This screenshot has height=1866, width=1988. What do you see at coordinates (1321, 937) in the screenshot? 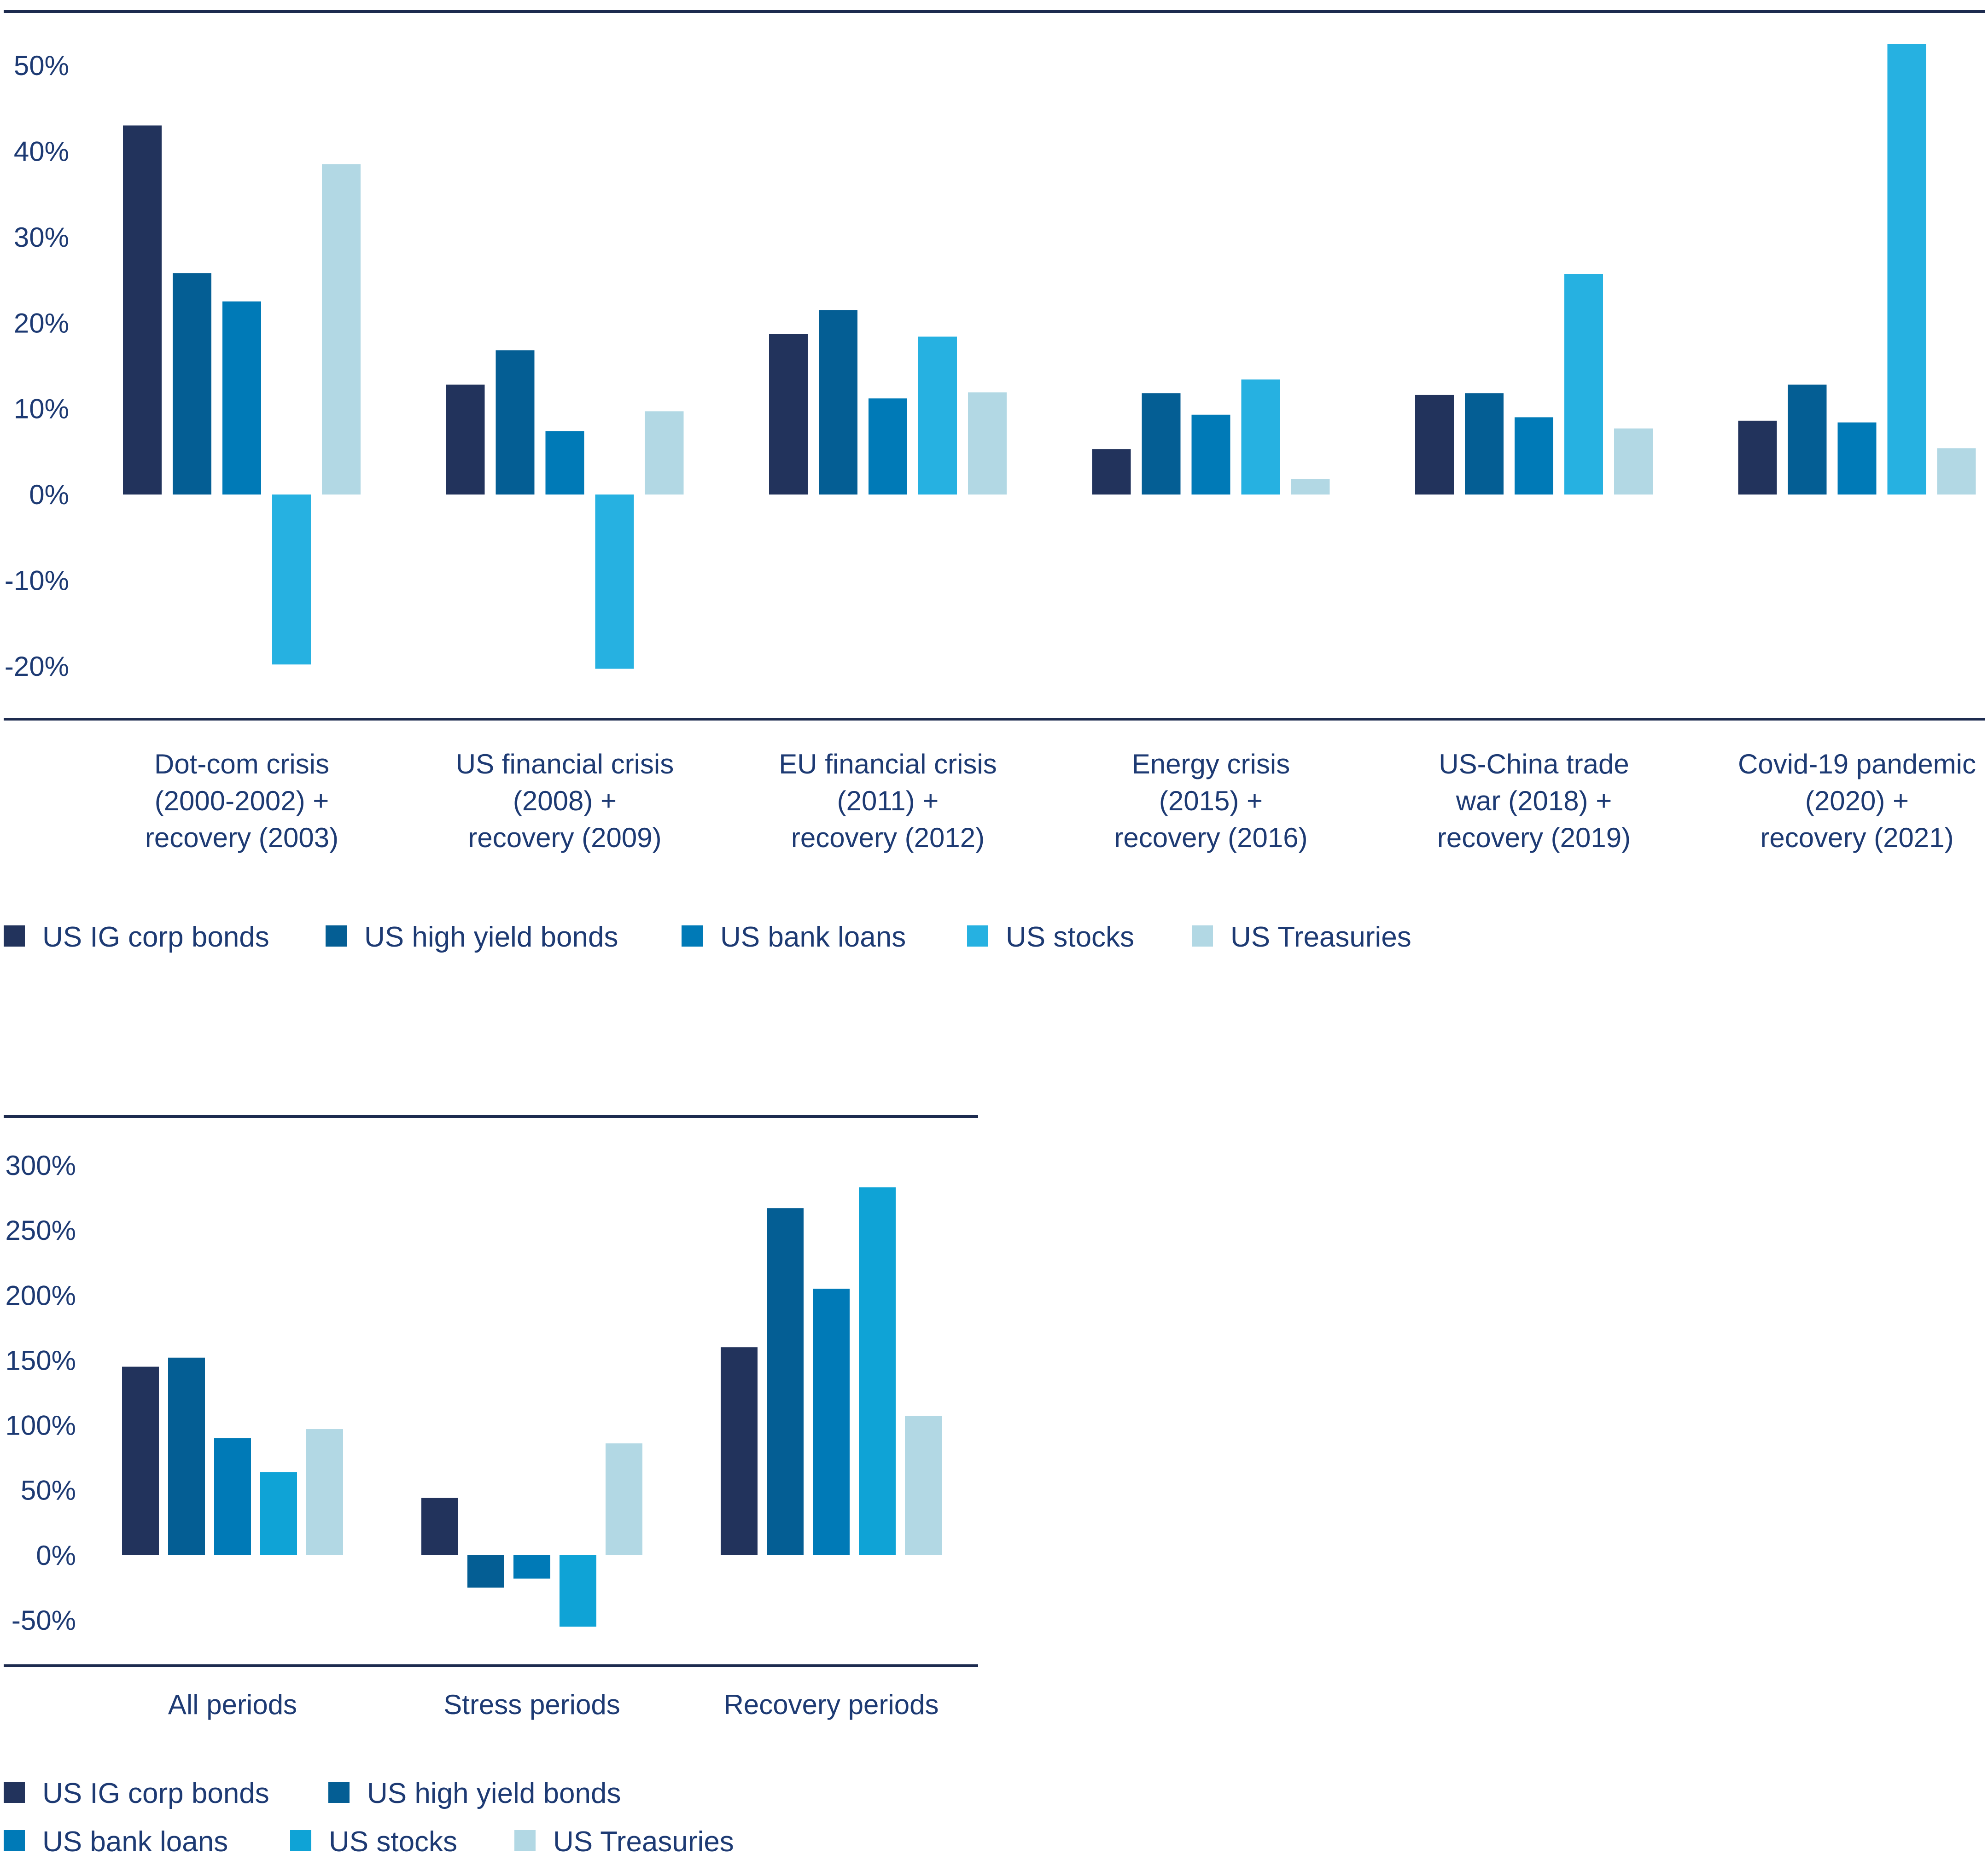
I see `top-legend-label: US Treasuries` at bounding box center [1321, 937].